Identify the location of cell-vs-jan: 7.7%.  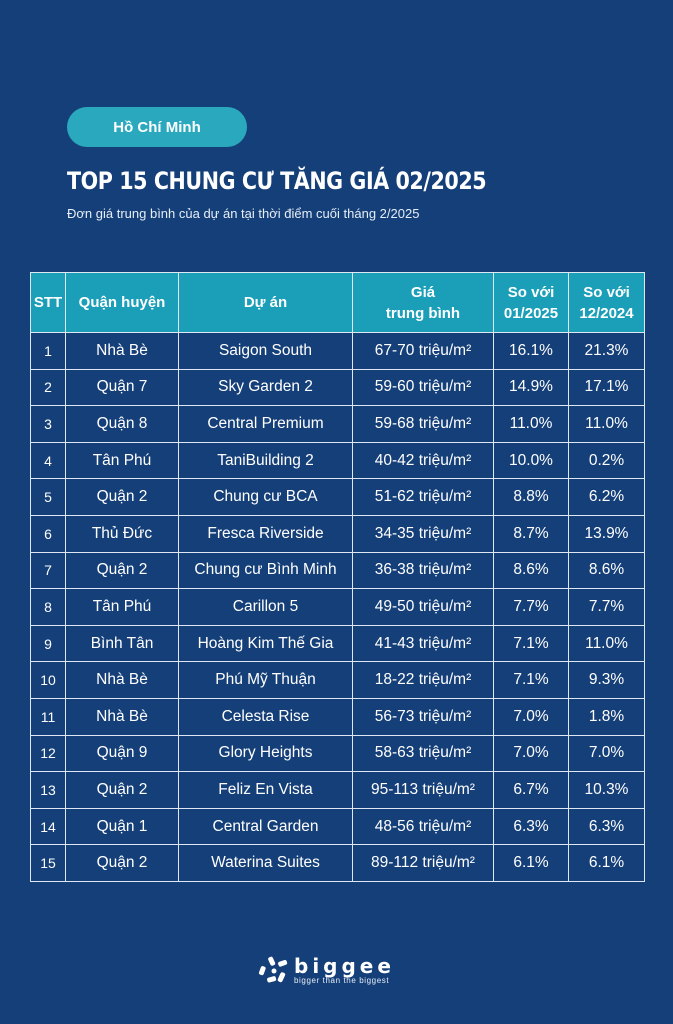
(531, 607).